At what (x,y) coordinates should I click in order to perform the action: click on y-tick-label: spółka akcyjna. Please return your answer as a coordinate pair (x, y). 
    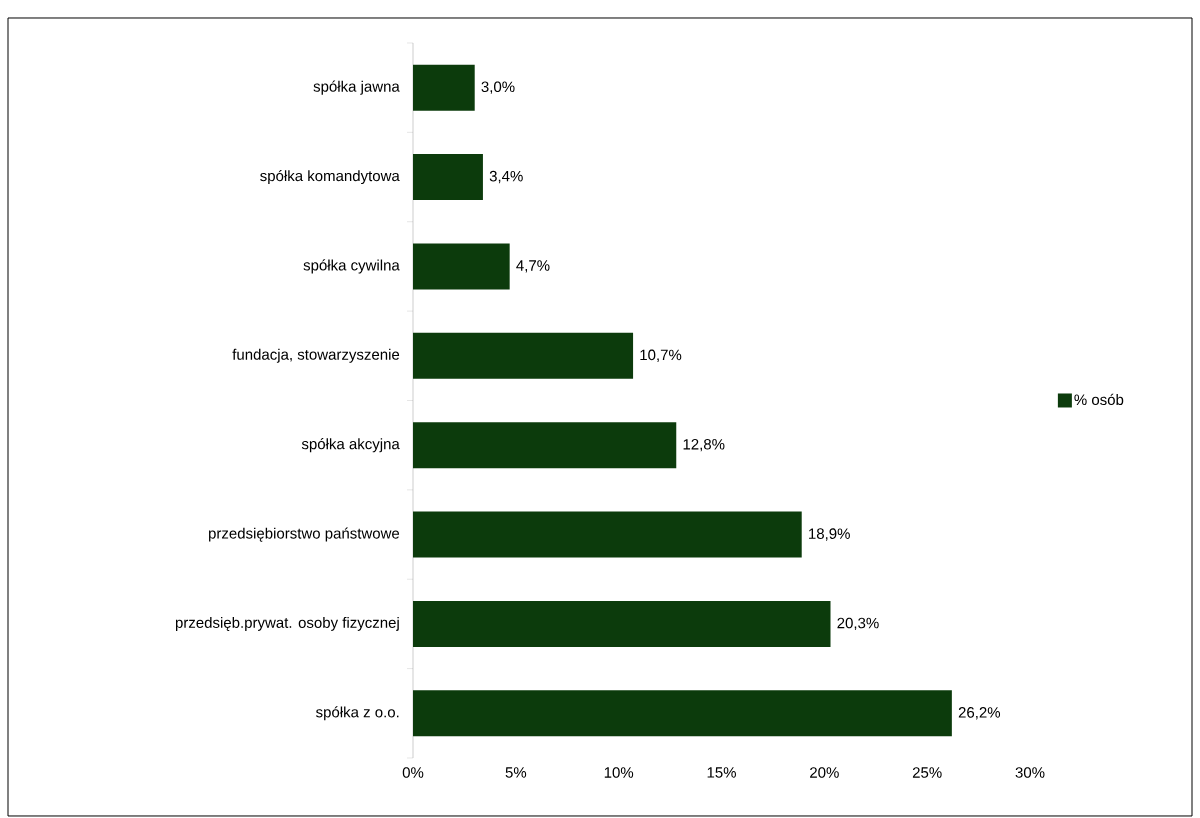
    Looking at the image, I should click on (350, 445).